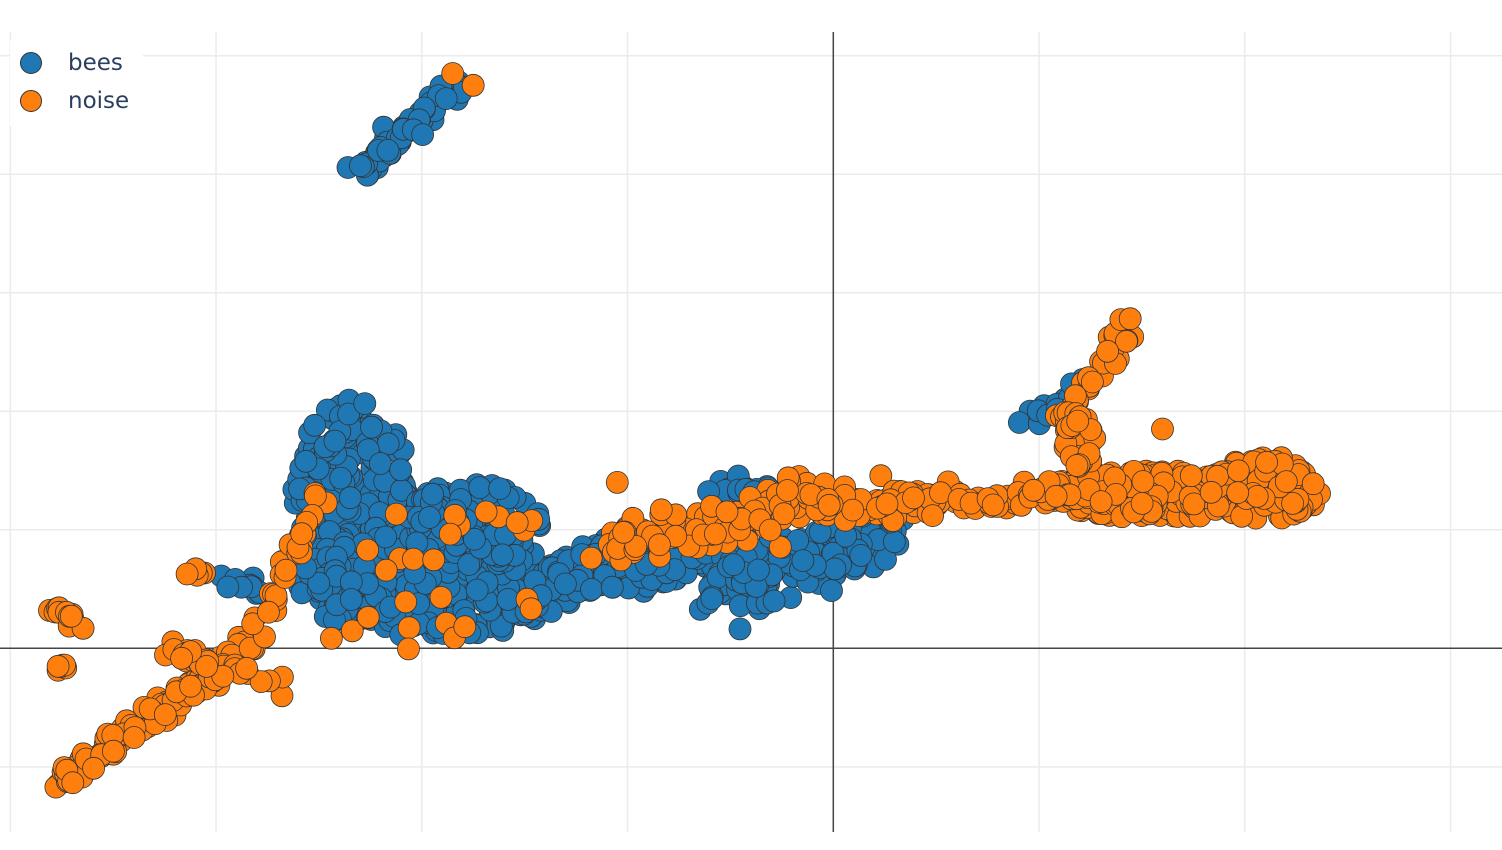 The image size is (1502, 850). Describe the element at coordinates (31, 63) in the screenshot. I see `legend-swatch-bees` at that location.